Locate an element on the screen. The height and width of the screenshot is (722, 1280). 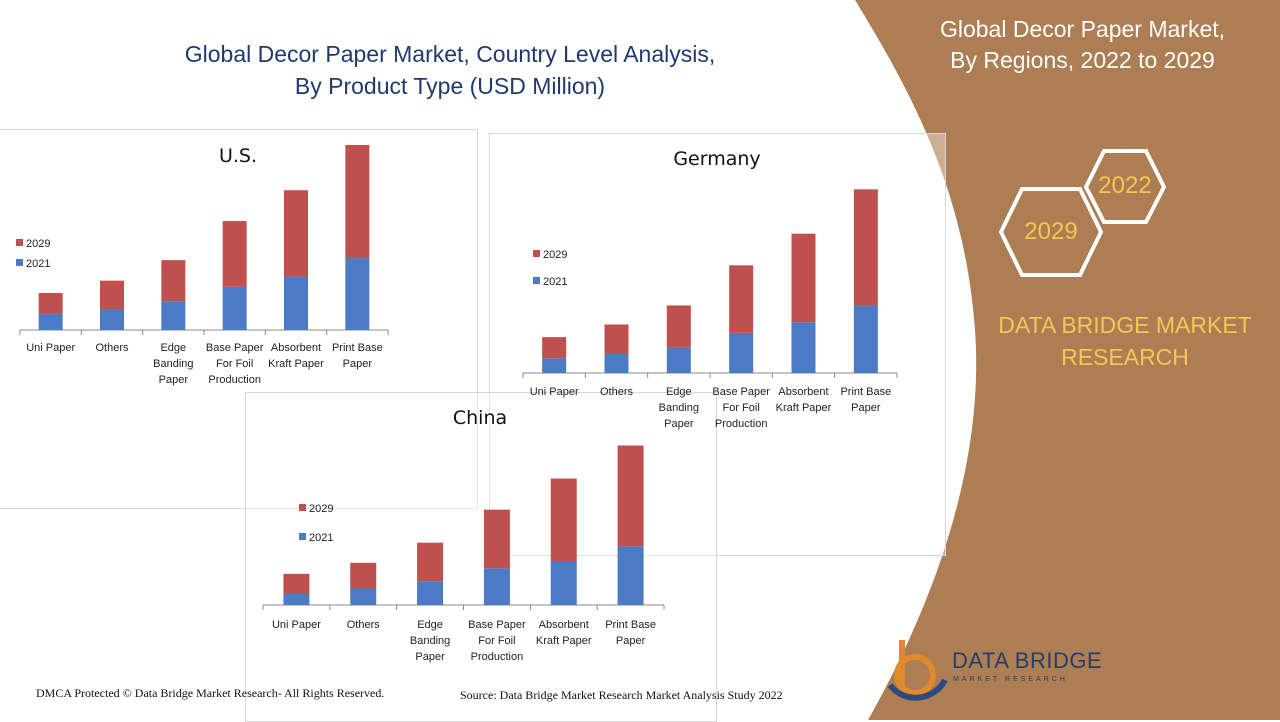
hex-label-2022: 2022 is located at coordinates (1125, 185).